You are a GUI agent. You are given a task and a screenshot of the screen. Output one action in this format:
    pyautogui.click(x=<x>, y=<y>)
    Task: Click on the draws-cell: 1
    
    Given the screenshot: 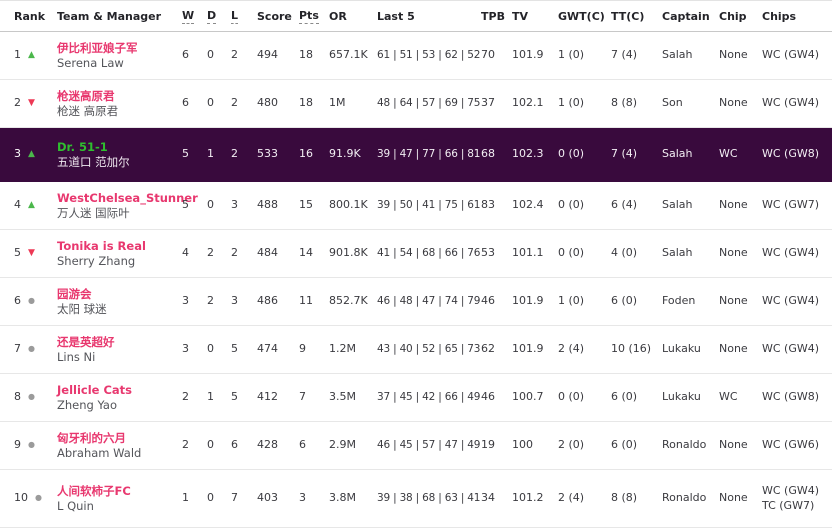 What is the action you would take?
    pyautogui.click(x=210, y=154)
    